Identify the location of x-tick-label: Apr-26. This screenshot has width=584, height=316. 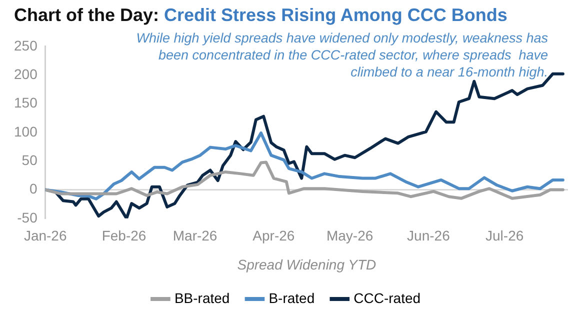
(273, 236).